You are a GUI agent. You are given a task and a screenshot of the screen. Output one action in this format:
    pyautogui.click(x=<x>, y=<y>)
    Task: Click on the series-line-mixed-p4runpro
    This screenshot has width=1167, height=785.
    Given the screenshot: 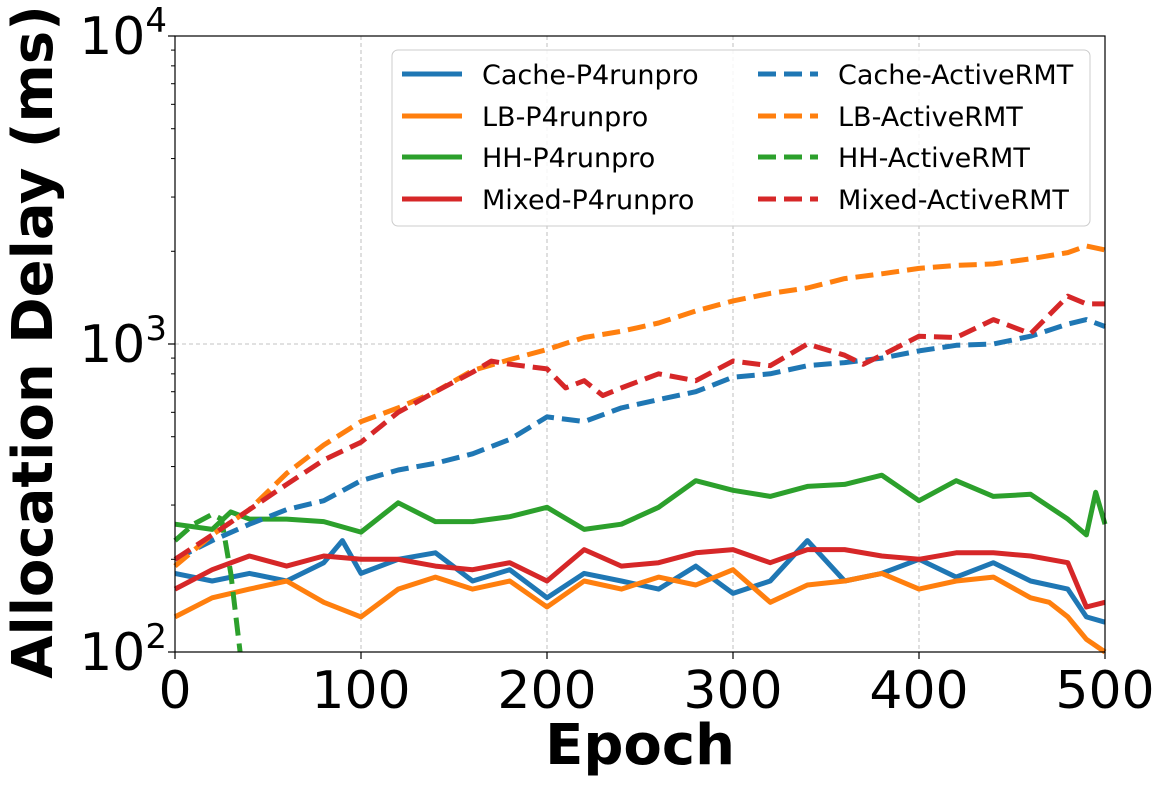 What is the action you would take?
    pyautogui.click(x=639, y=578)
    